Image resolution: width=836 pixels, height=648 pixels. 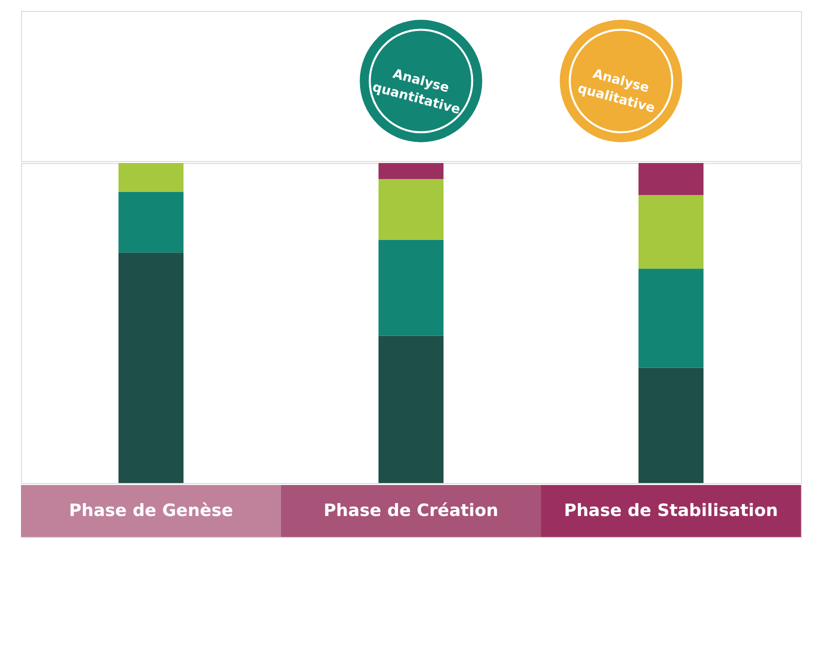 What do you see at coordinates (151, 511) in the screenshot?
I see `x-tick-label: Phase de Genèse` at bounding box center [151, 511].